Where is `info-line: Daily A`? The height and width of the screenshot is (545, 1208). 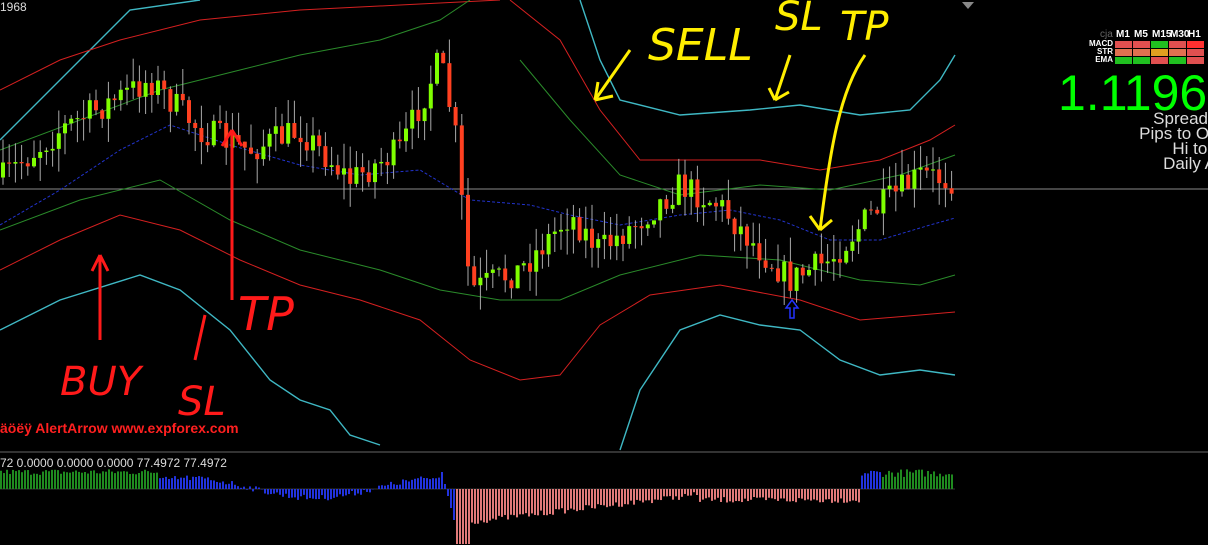 info-line: Daily A is located at coordinates (1185, 163).